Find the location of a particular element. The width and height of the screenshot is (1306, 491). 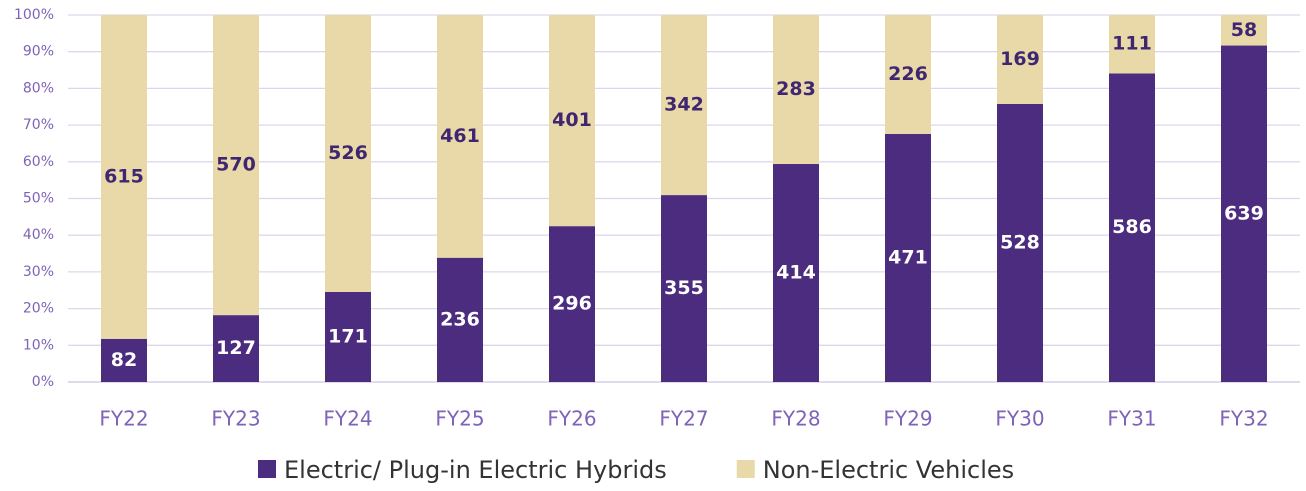

x-tick-label: FY29 is located at coordinates (907, 419).